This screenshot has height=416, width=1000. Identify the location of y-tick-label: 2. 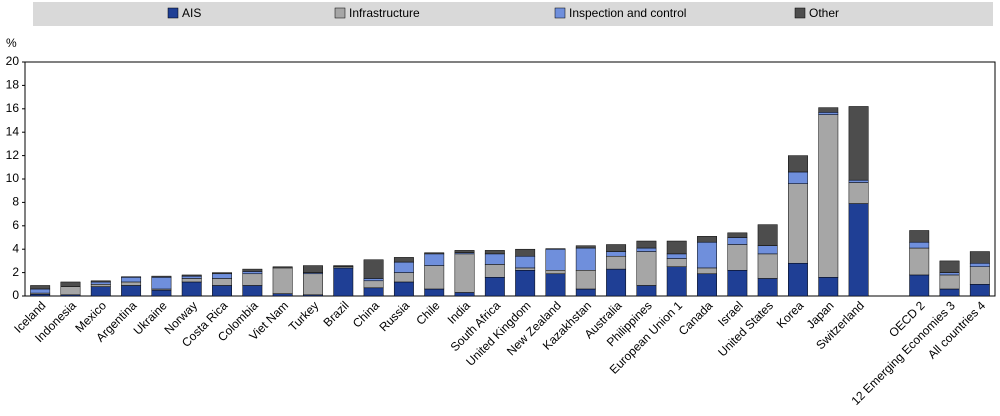
(15, 272).